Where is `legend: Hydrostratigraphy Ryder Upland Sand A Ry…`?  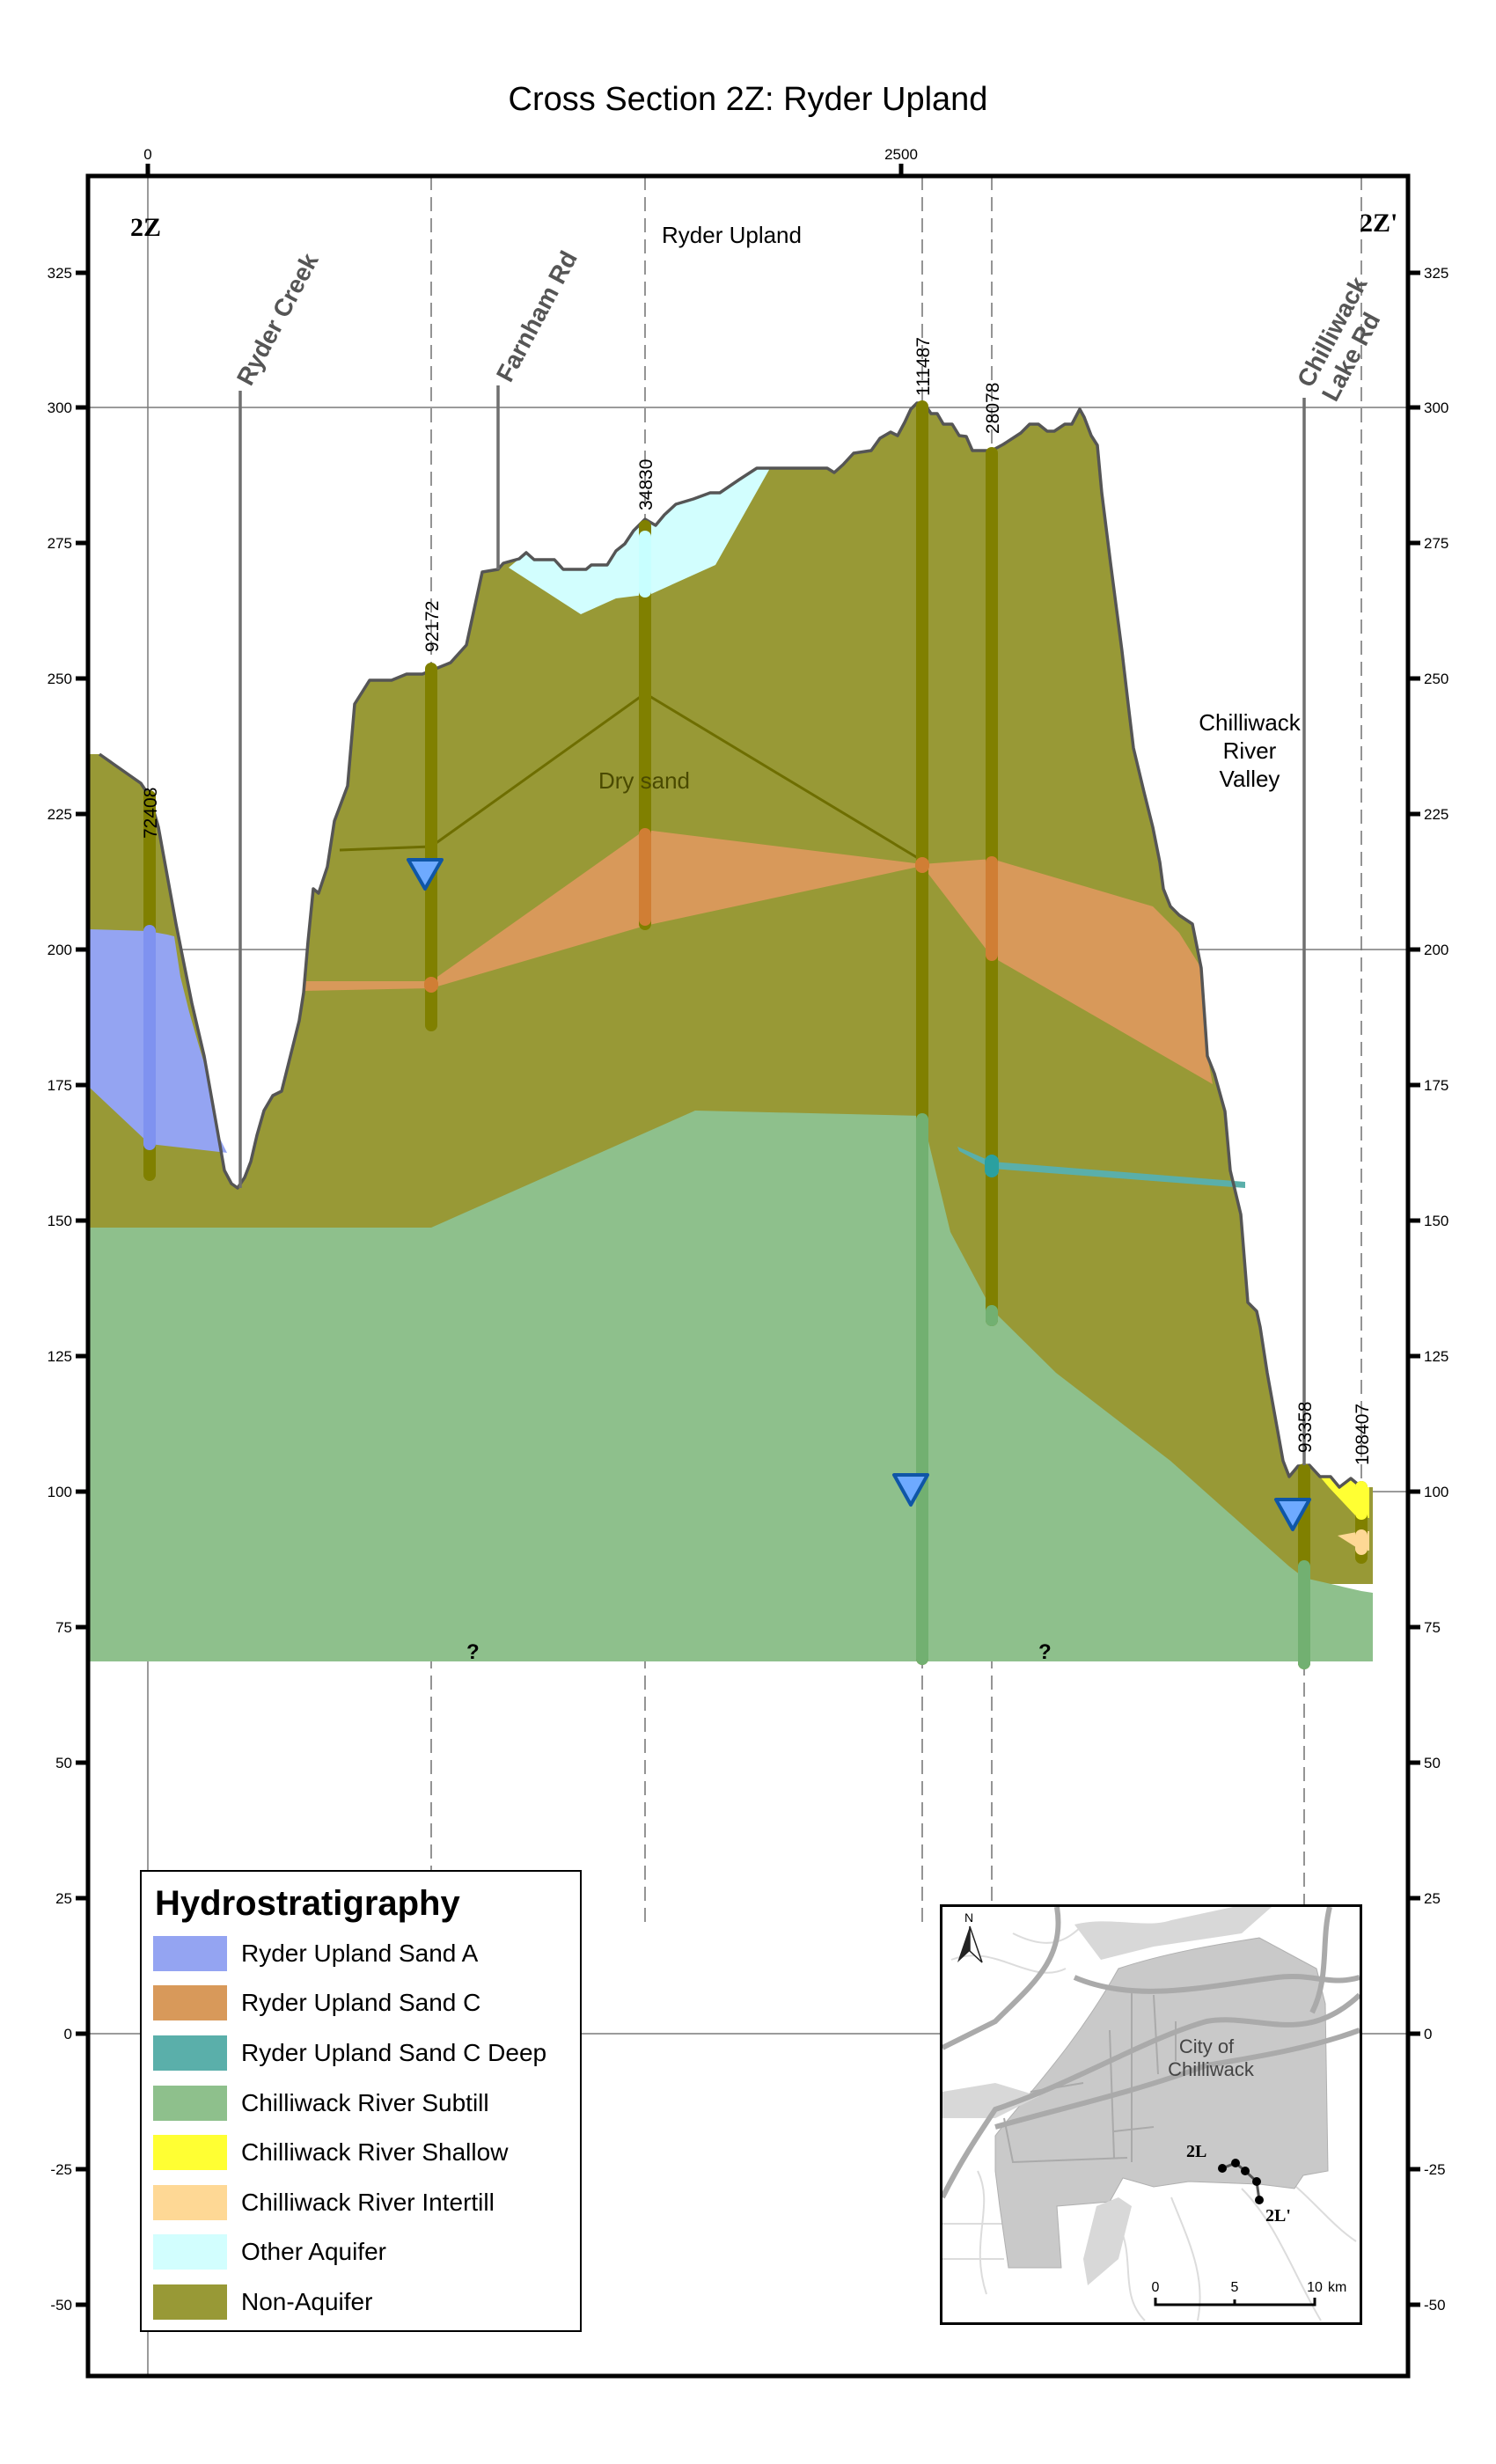
legend: Hydrostratigraphy Ryder Upland Sand A Ry… is located at coordinates (361, 2101).